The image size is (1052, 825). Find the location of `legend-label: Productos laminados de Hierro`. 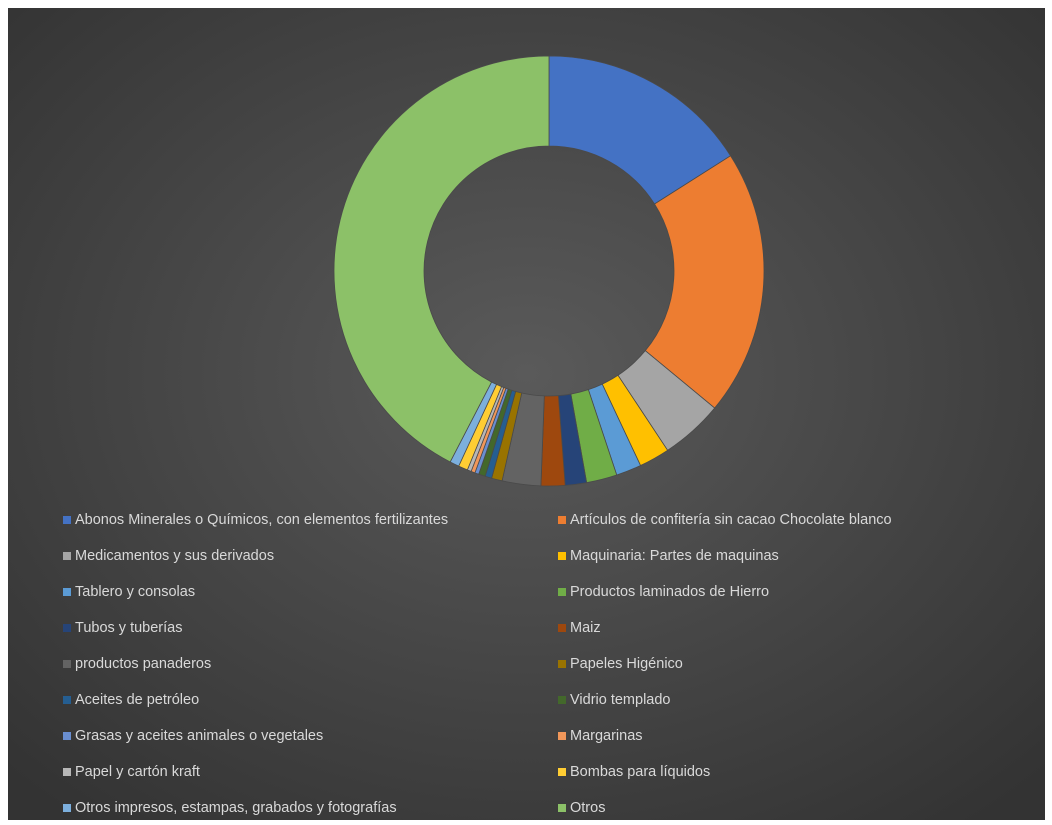

legend-label: Productos laminados de Hierro is located at coordinates (669, 592).